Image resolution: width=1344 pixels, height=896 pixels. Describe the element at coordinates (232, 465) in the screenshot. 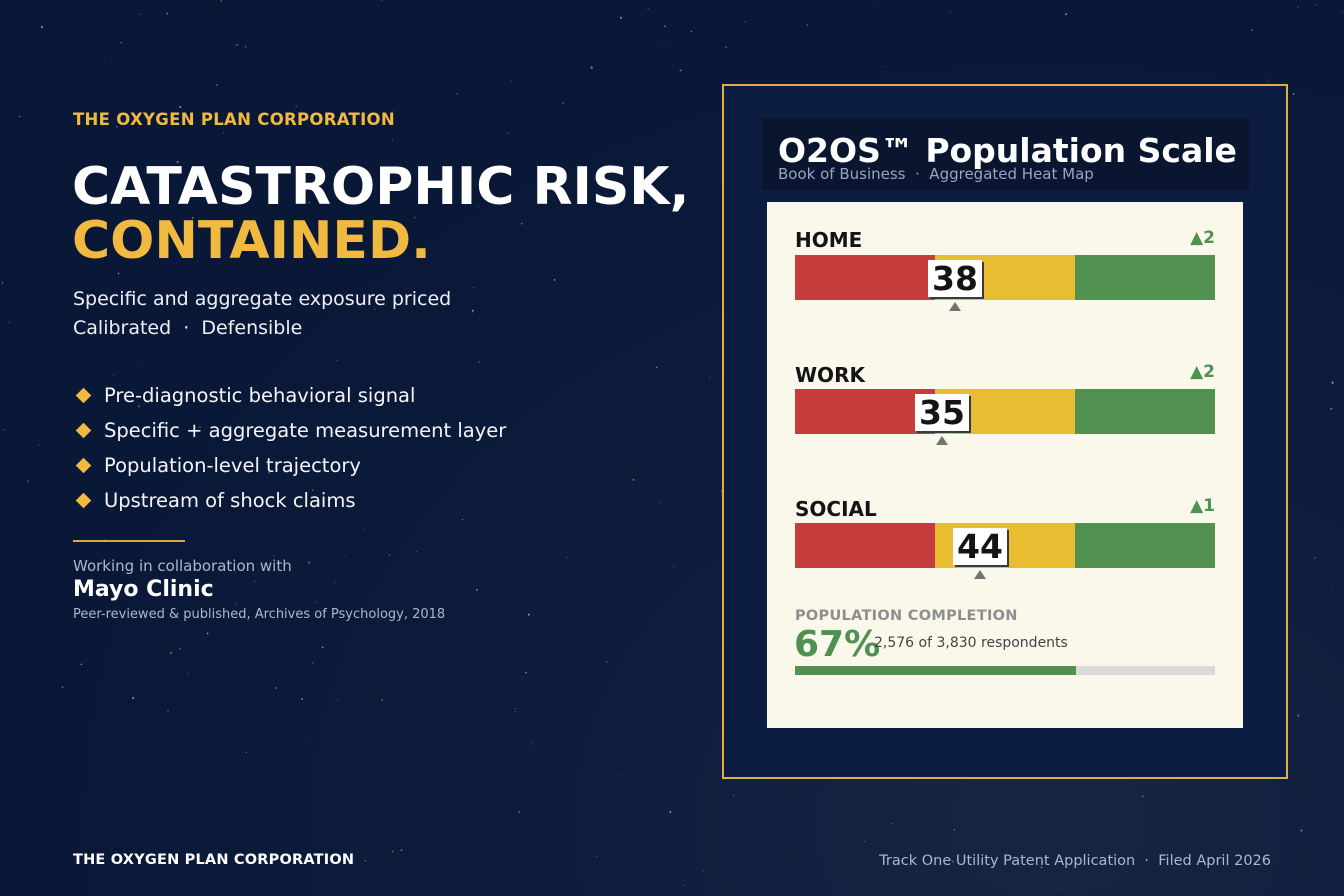

I see `feature-text: Population-level trajectory` at that location.